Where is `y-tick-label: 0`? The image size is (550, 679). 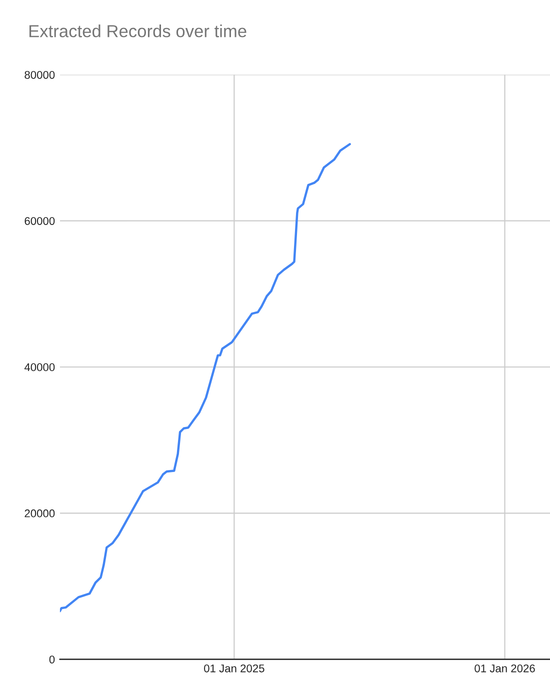 y-tick-label: 0 is located at coordinates (52, 660).